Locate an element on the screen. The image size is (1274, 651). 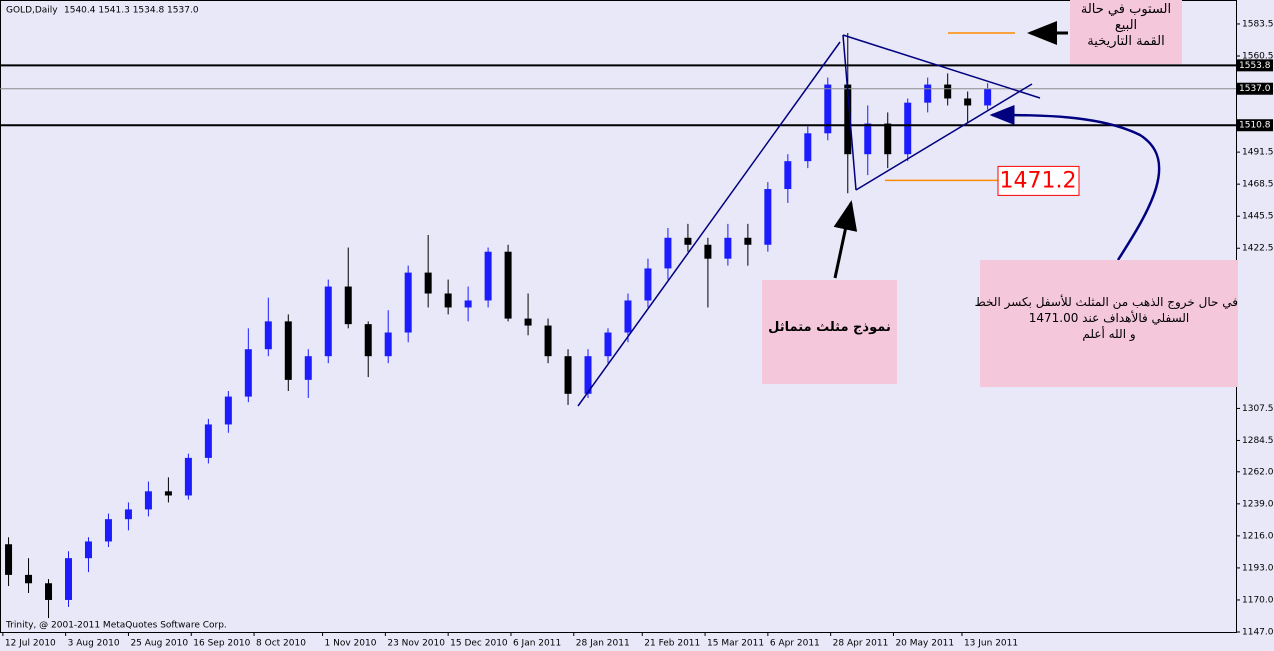
y-tick-label: 1216.0 is located at coordinates (1258, 536).